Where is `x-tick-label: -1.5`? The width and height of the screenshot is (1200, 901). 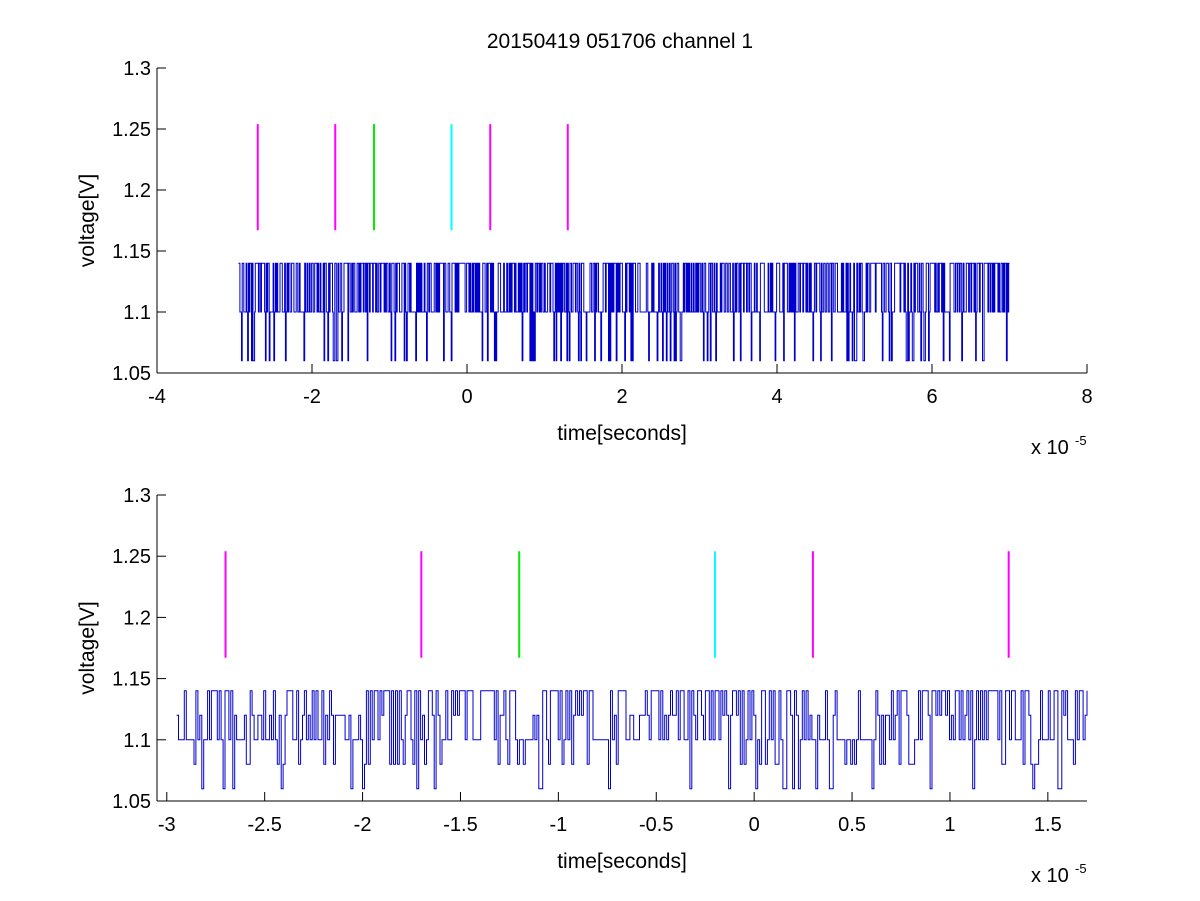
x-tick-label: -1.5 is located at coordinates (460, 825).